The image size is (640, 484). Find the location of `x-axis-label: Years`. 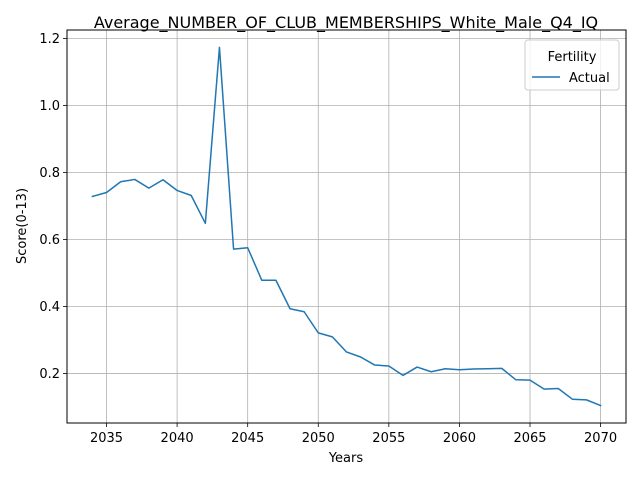

x-axis-label: Years is located at coordinates (346, 458).